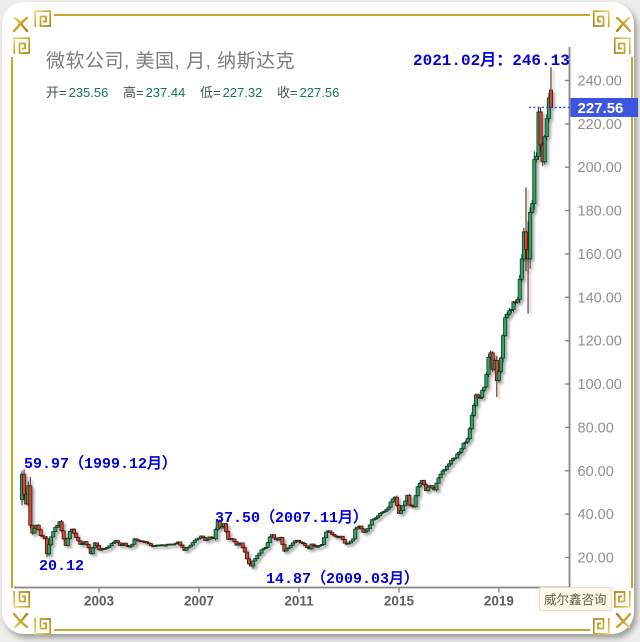 The height and width of the screenshot is (642, 640). What do you see at coordinates (596, 472) in the screenshot?
I see `y-tick-label: 60.00` at bounding box center [596, 472].